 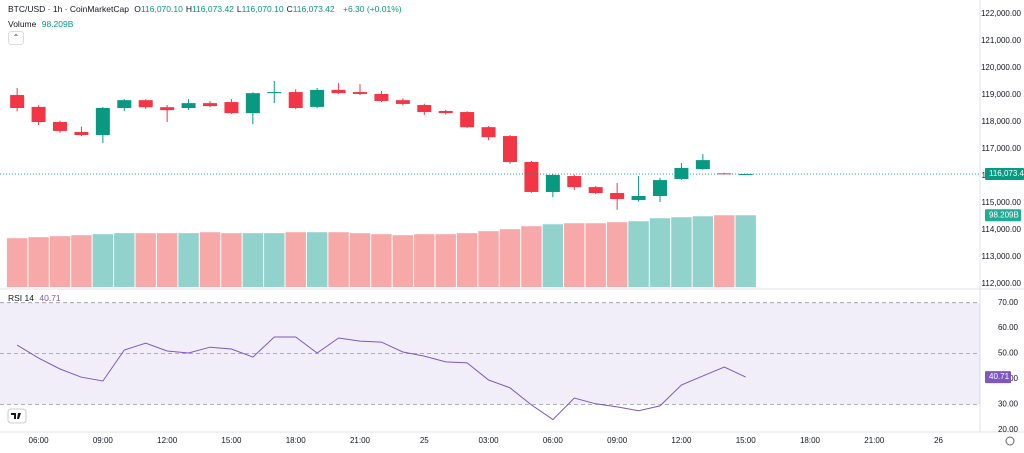 I want to click on collapse-button: ⌃, so click(x=16, y=38).